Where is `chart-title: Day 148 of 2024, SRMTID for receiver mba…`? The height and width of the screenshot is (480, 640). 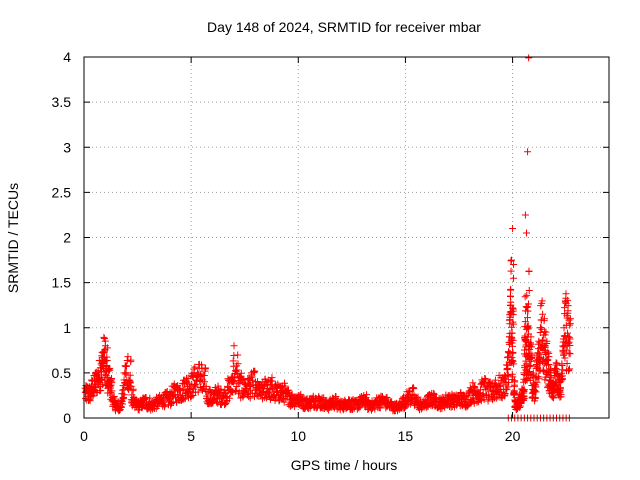 chart-title: Day 148 of 2024, SRMTID for receiver mba… is located at coordinates (344, 27).